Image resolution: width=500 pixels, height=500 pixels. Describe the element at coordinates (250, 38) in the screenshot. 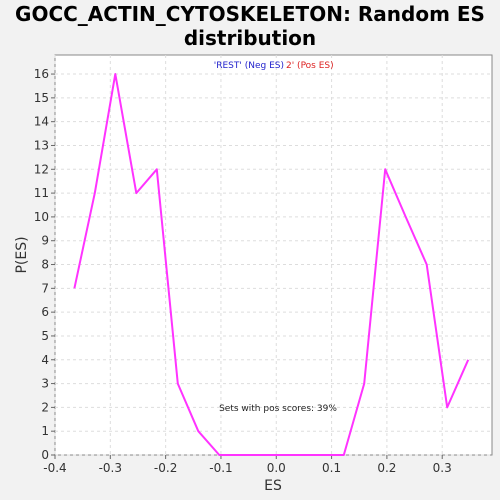

I see `chart-title-line2: distribution` at that location.